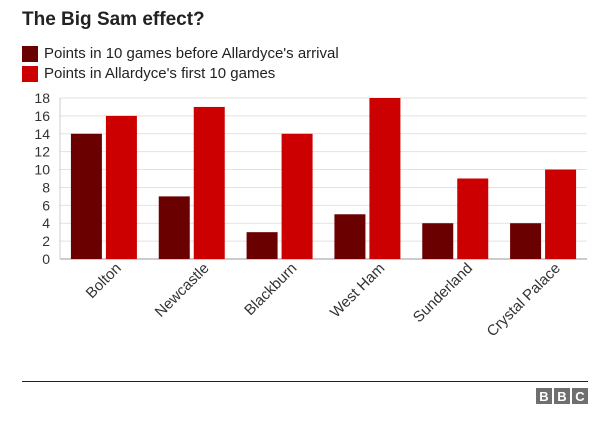 The width and height of the screenshot is (611, 428). I want to click on bar-before-bolton, so click(86, 196).